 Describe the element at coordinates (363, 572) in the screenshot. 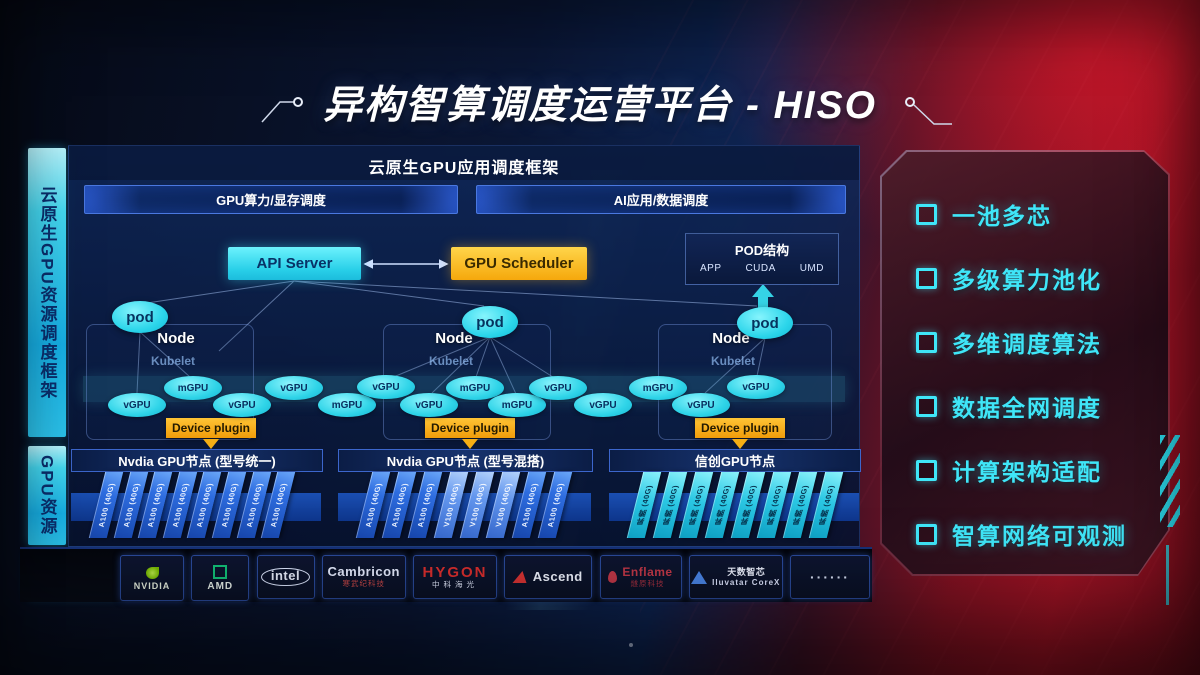

I see `vendor-name: Cambricon` at that location.